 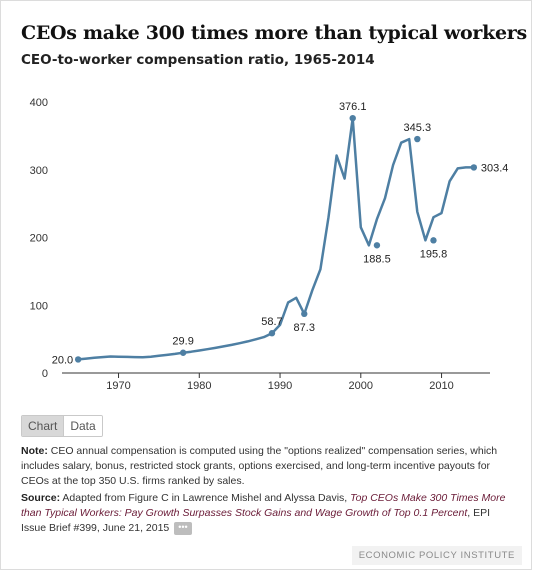 I want to click on view-tabs: Chart Data, so click(x=62, y=426).